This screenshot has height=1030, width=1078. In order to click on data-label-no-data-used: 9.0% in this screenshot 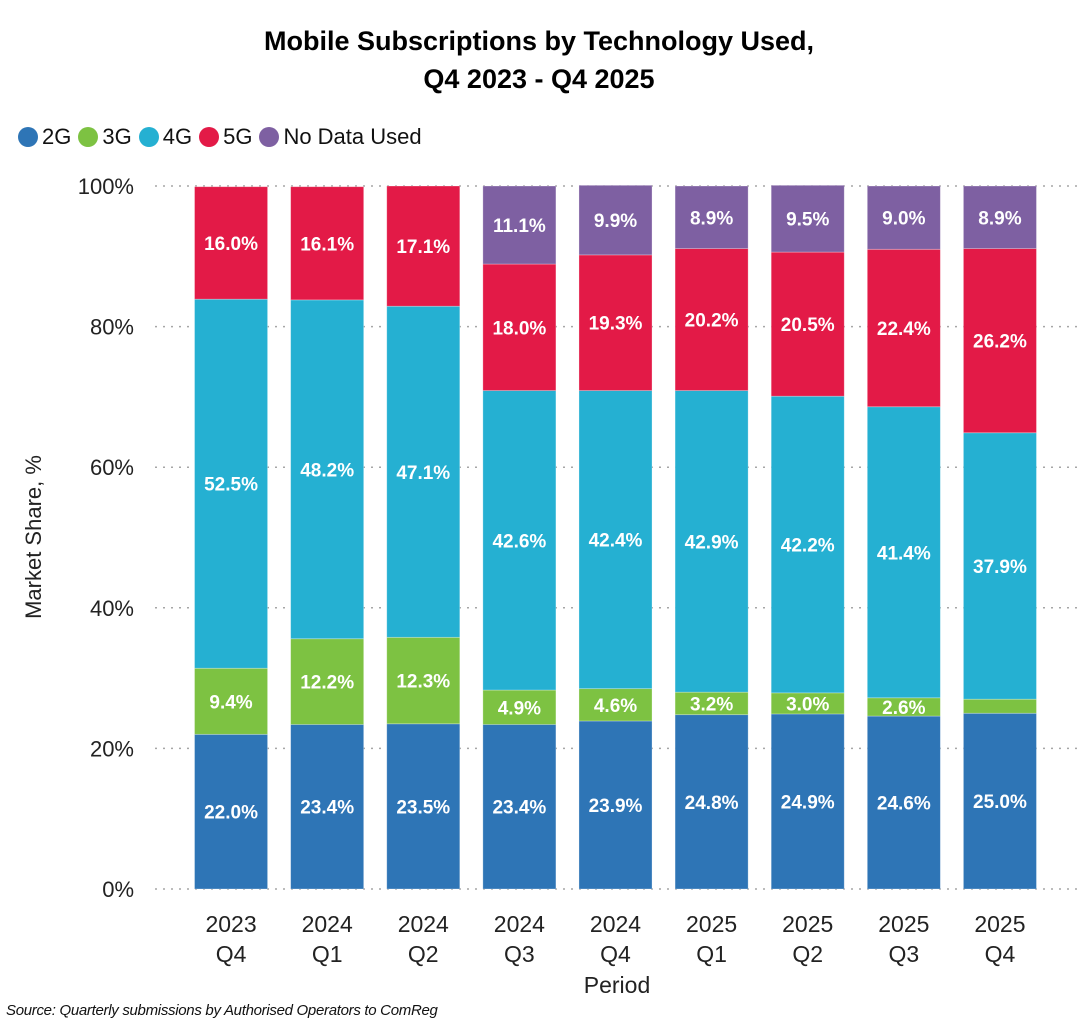, I will do `click(903, 219)`.